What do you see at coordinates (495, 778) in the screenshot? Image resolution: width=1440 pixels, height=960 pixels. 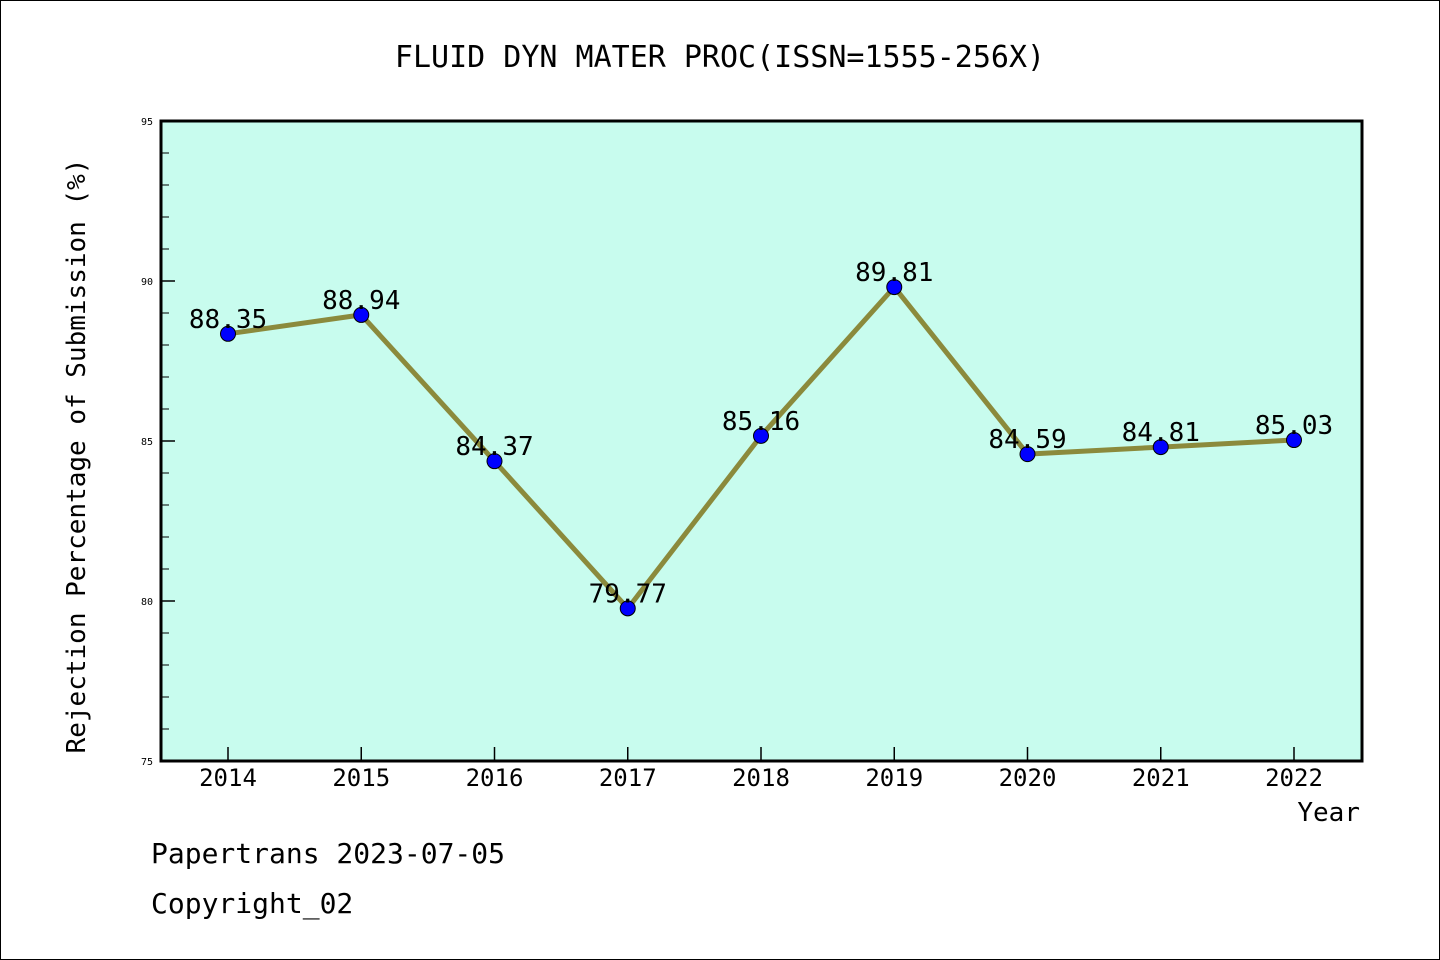 I see `x-tick-label: 2016` at bounding box center [495, 778].